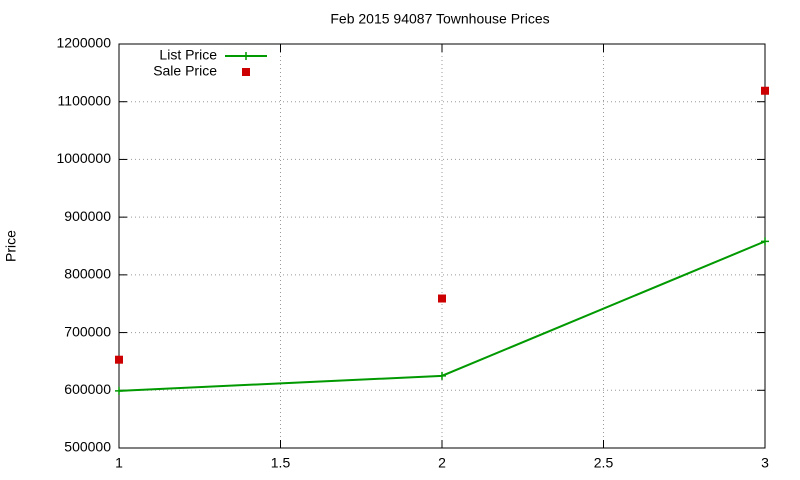  Describe the element at coordinates (87, 274) in the screenshot. I see `y-tick-label: 800000` at that location.